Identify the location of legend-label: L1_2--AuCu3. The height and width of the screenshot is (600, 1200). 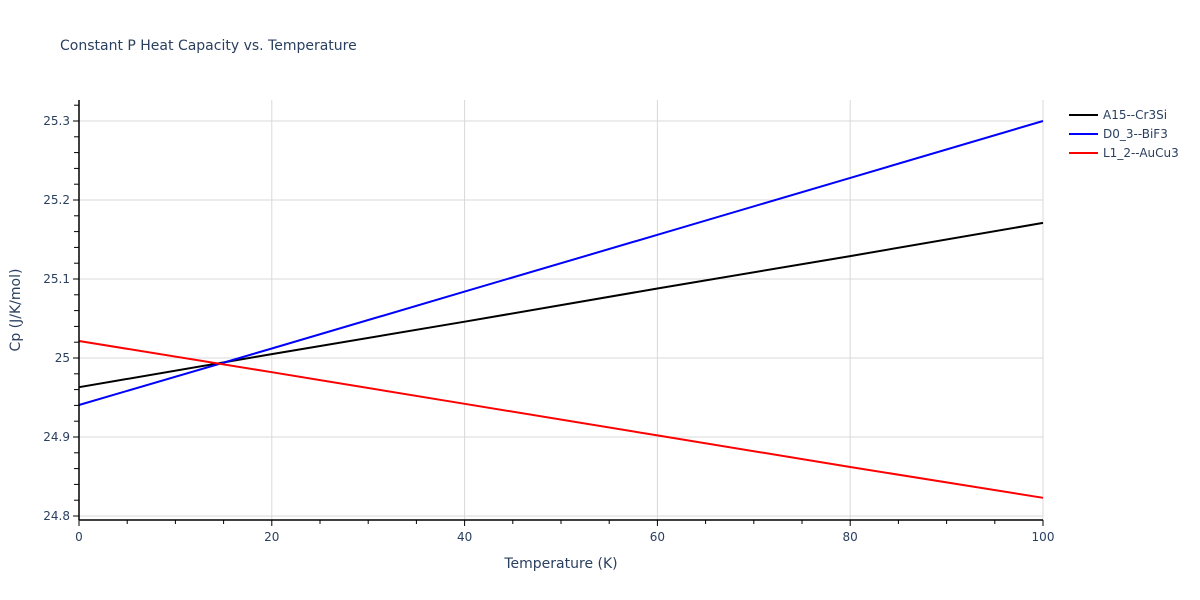
(1141, 153).